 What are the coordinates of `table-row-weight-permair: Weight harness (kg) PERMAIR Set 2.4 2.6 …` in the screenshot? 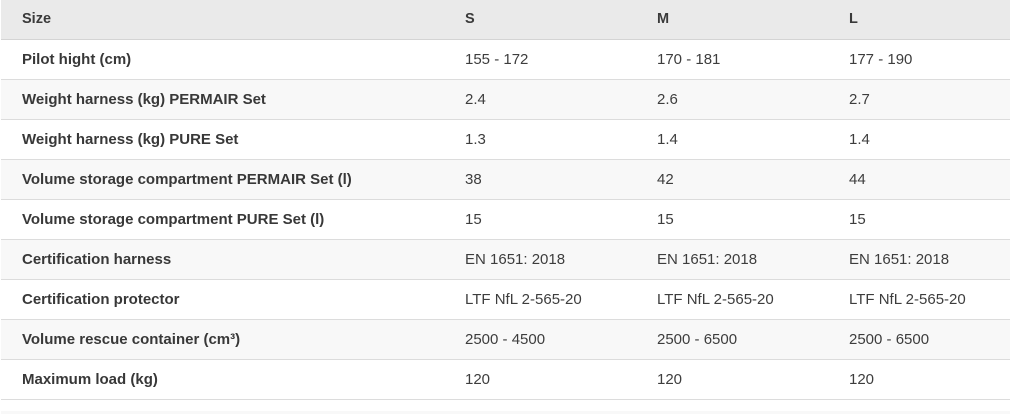 It's located at (505, 99).